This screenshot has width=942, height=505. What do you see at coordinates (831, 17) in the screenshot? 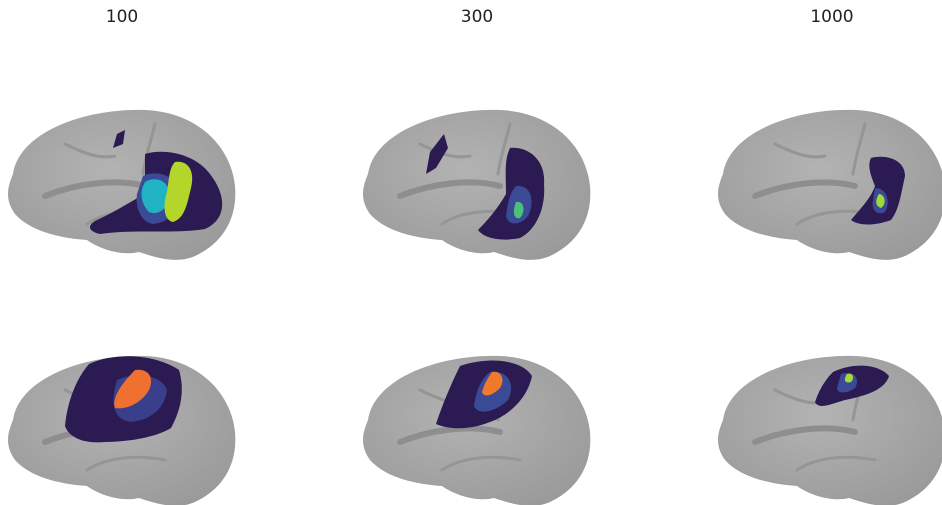
I see `column-title: 1000` at bounding box center [831, 17].